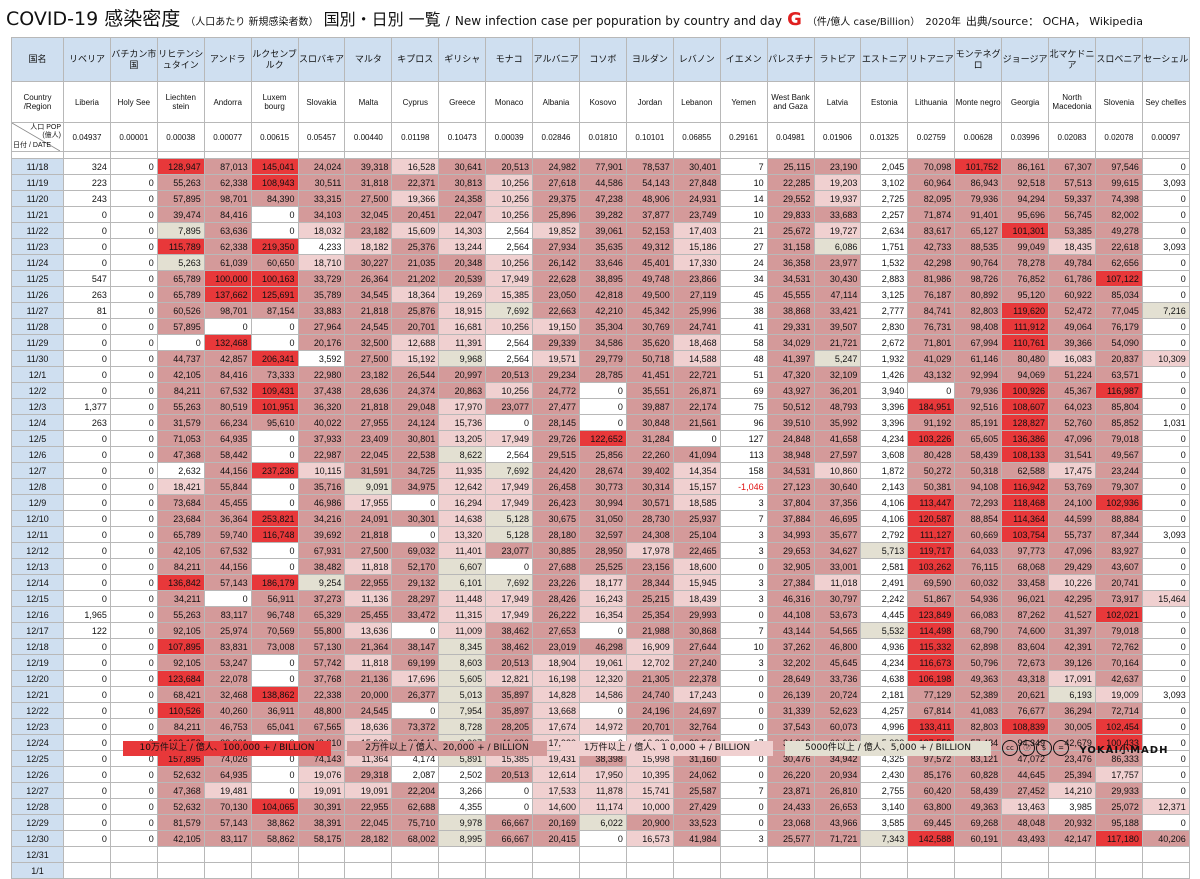 Image resolution: width=1200 pixels, height=879 pixels. What do you see at coordinates (1118, 470) in the screenshot?
I see `value-cell: 23,244` at bounding box center [1118, 470].